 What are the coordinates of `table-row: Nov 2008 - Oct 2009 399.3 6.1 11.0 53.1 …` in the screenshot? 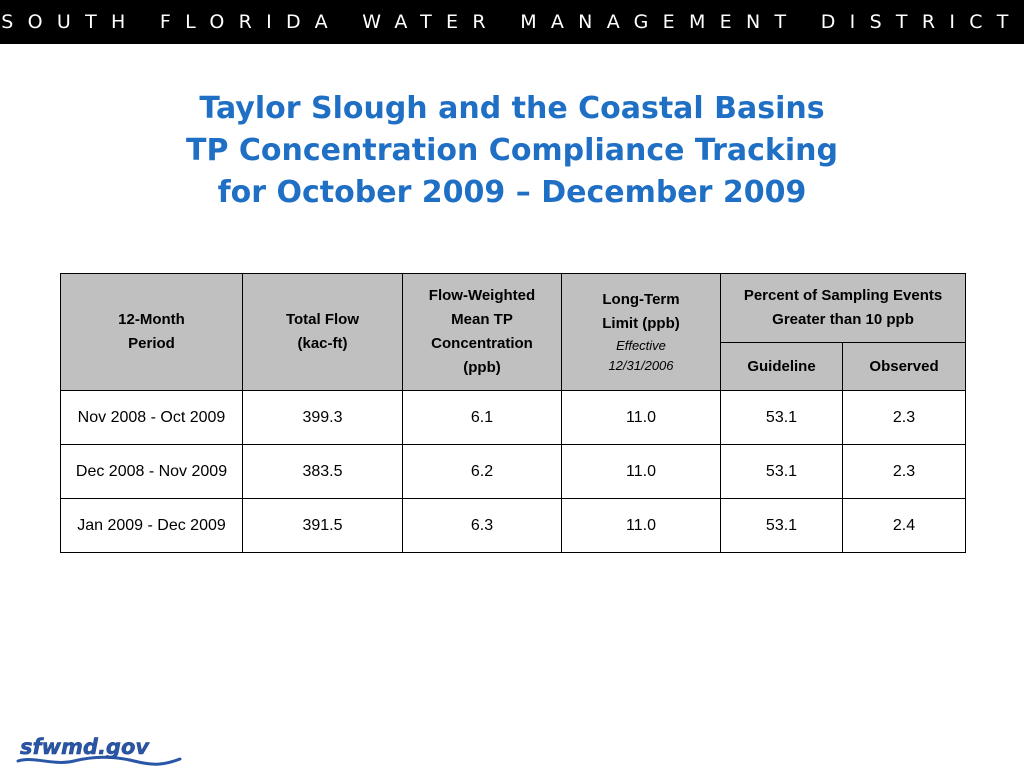 It's located at (513, 417).